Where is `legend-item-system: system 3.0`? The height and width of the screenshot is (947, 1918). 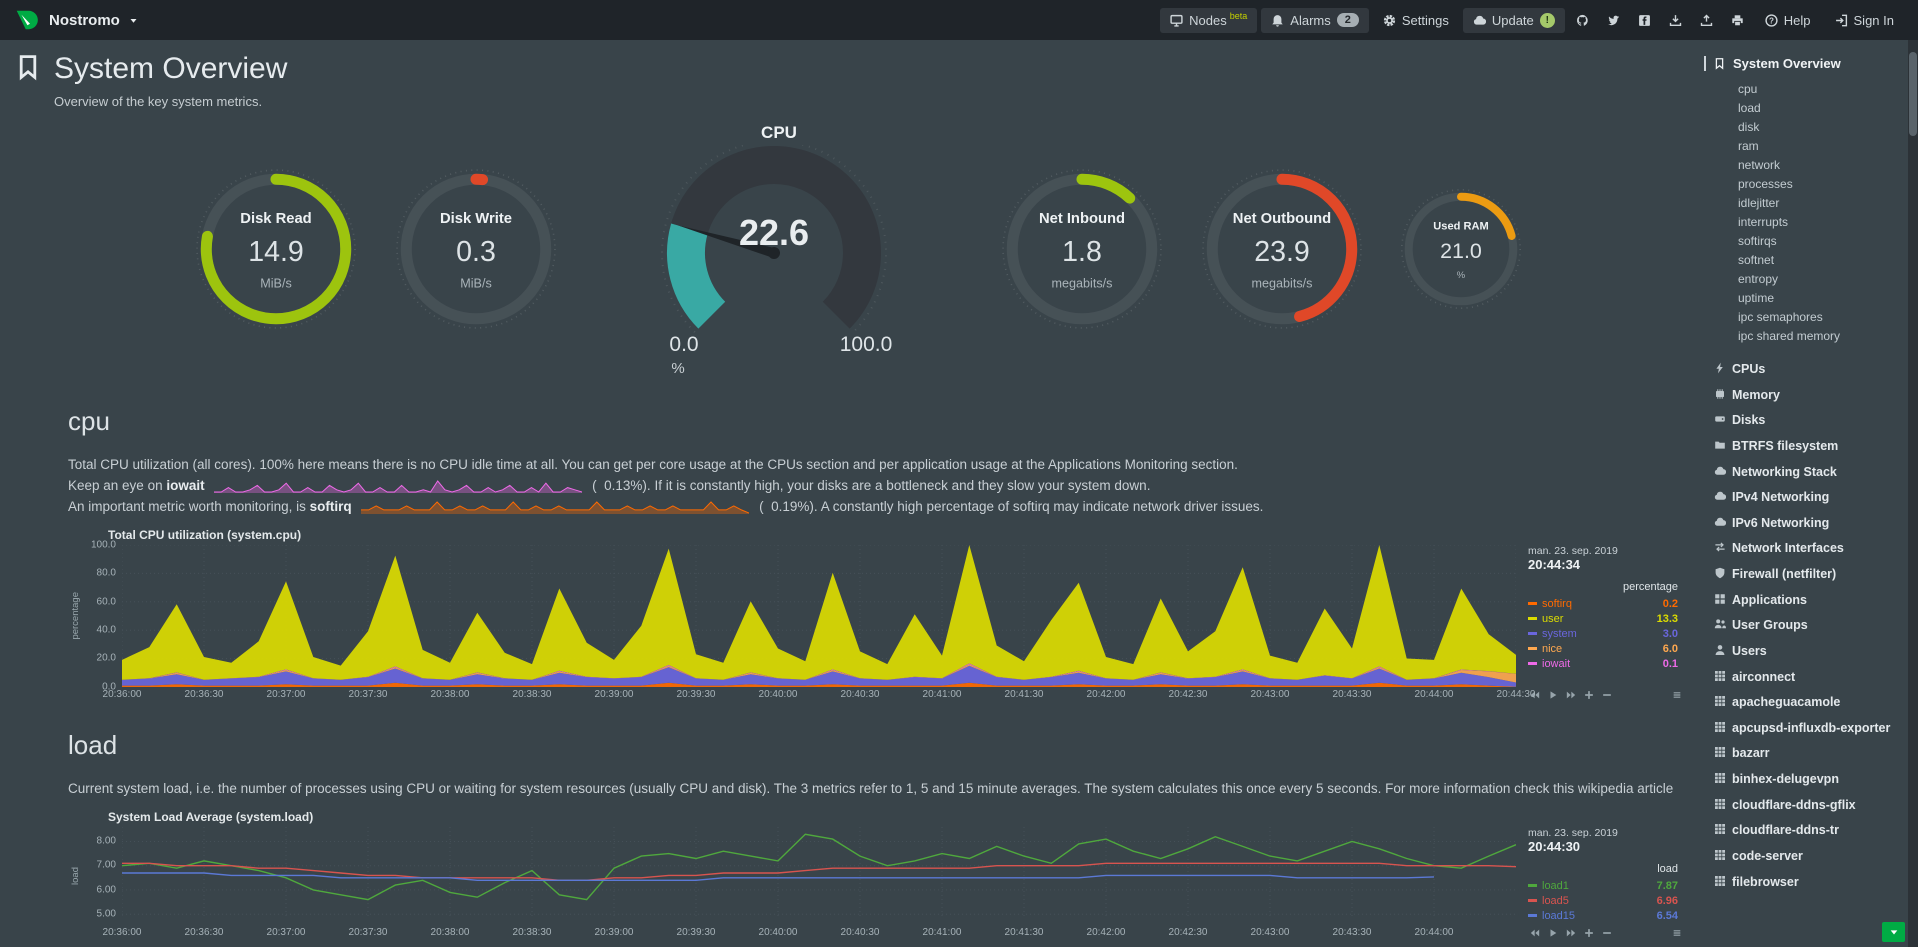
legend-item-system: system 3.0 is located at coordinates (1603, 634).